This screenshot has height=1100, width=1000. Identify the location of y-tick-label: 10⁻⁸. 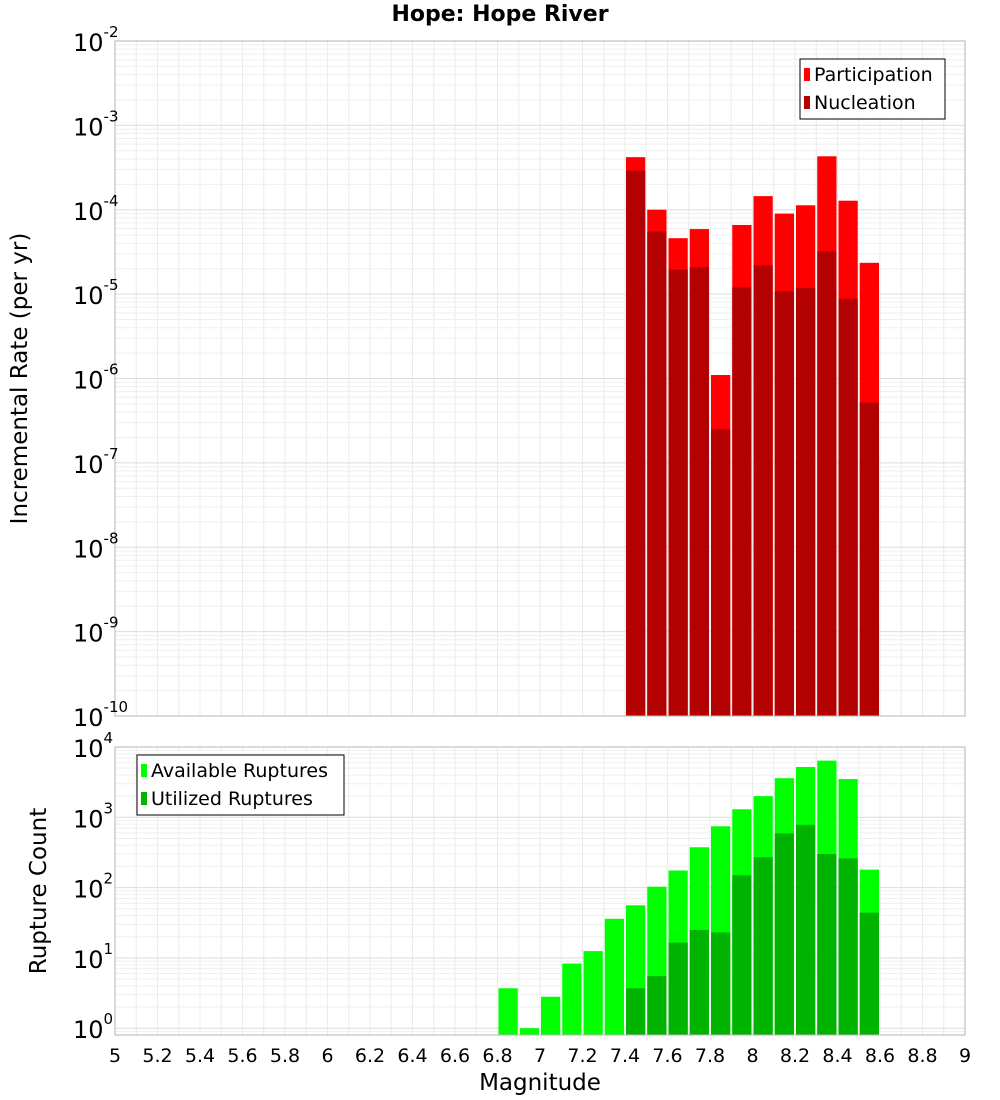
(96, 546).